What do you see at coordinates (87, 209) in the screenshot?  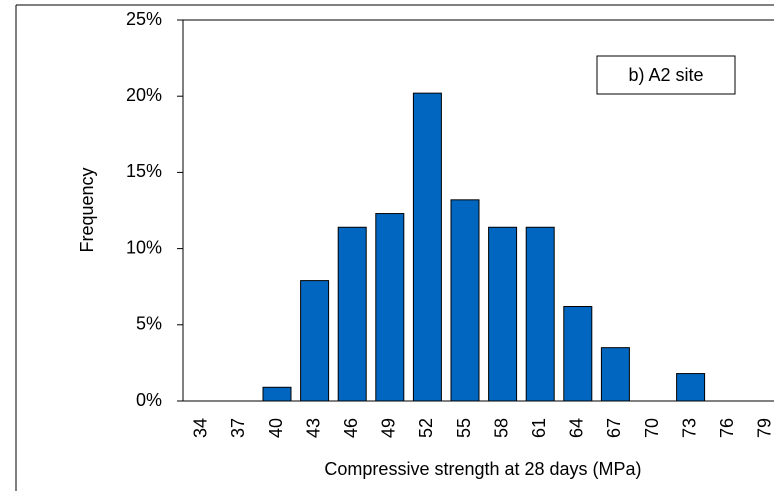 I see `y-axis-title: Frequency` at bounding box center [87, 209].